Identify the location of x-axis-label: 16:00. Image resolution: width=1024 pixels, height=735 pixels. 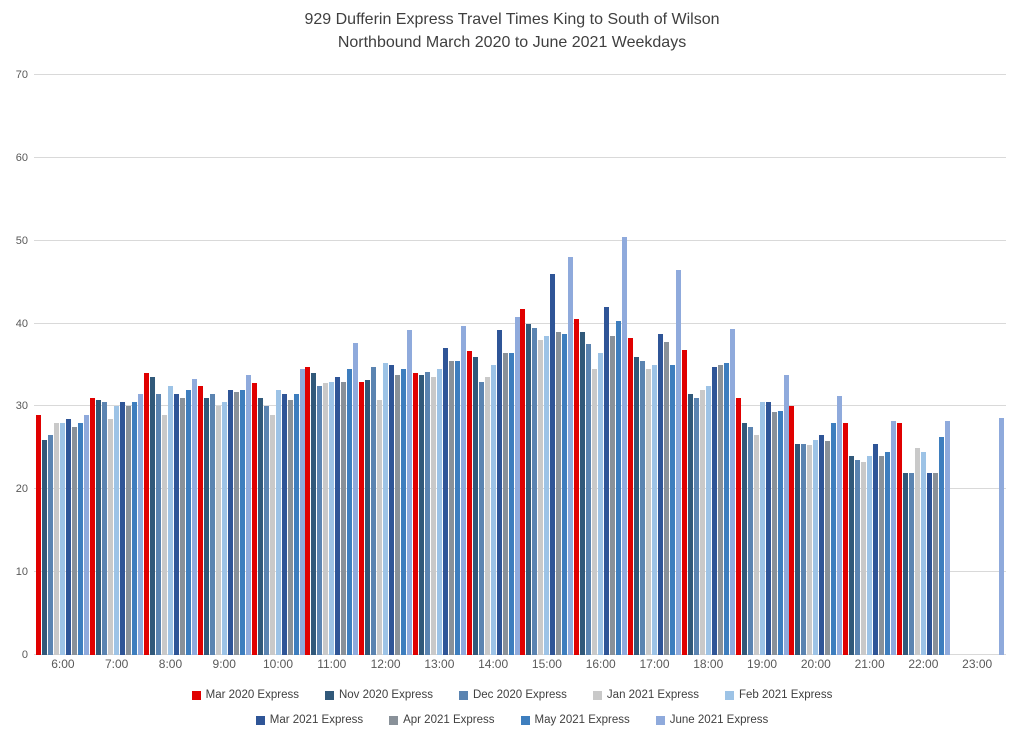
(600, 664).